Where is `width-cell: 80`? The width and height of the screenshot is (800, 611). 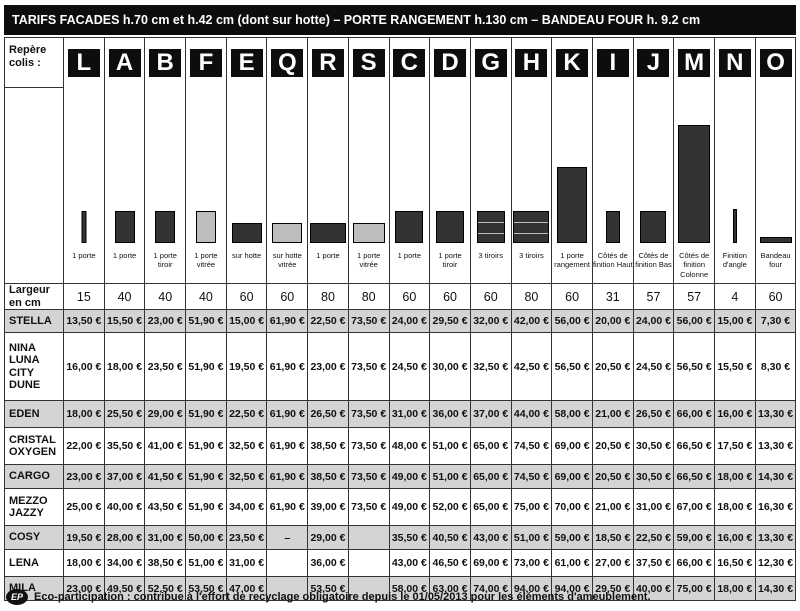
width-cell: 80 is located at coordinates (368, 296).